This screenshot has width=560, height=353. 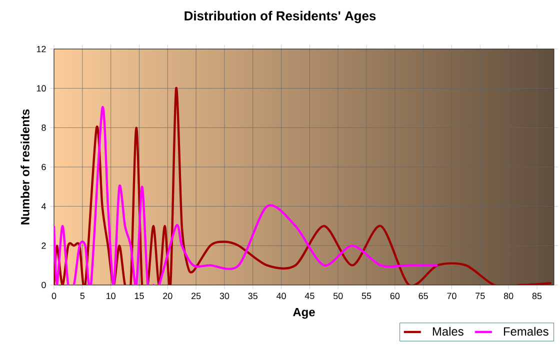 What do you see at coordinates (304, 313) in the screenshot?
I see `x-axis-title: Age` at bounding box center [304, 313].